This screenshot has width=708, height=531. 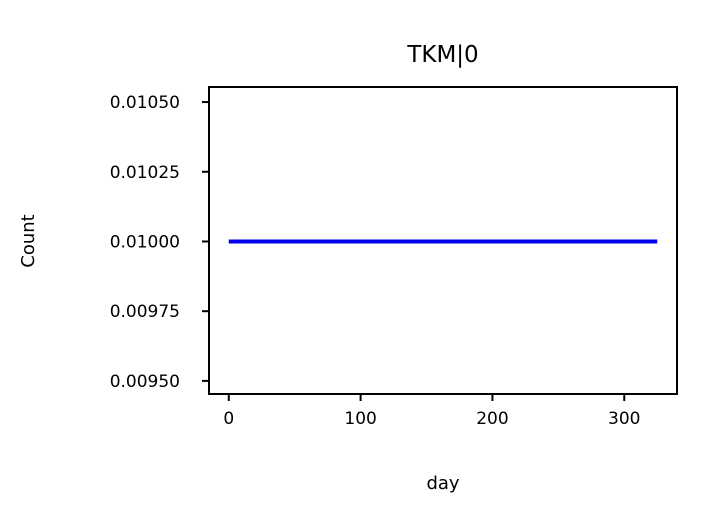 What do you see at coordinates (228, 419) in the screenshot?
I see `x-tick-label: 0` at bounding box center [228, 419].